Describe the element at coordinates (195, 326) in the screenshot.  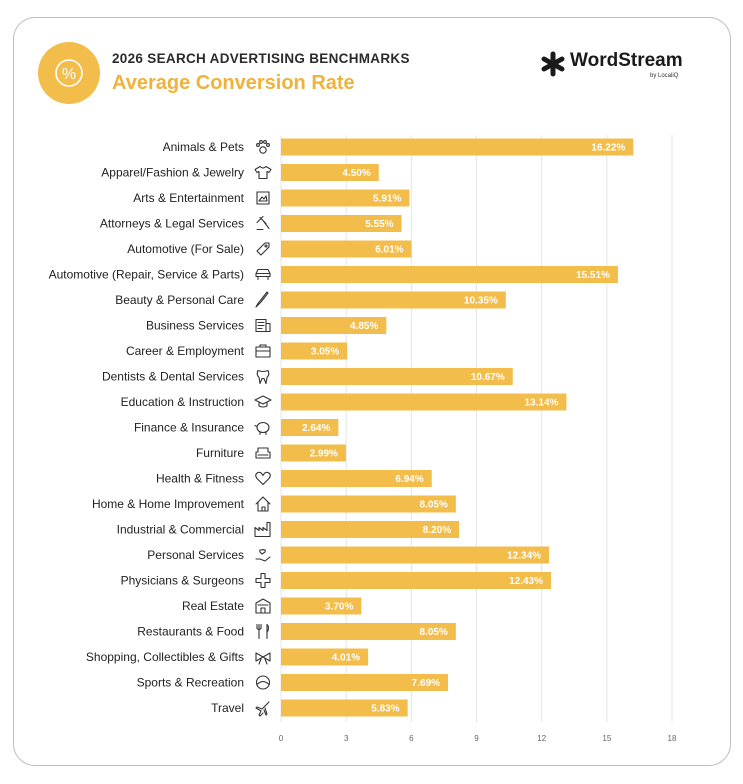
I see `category-label: Business Services` at that location.